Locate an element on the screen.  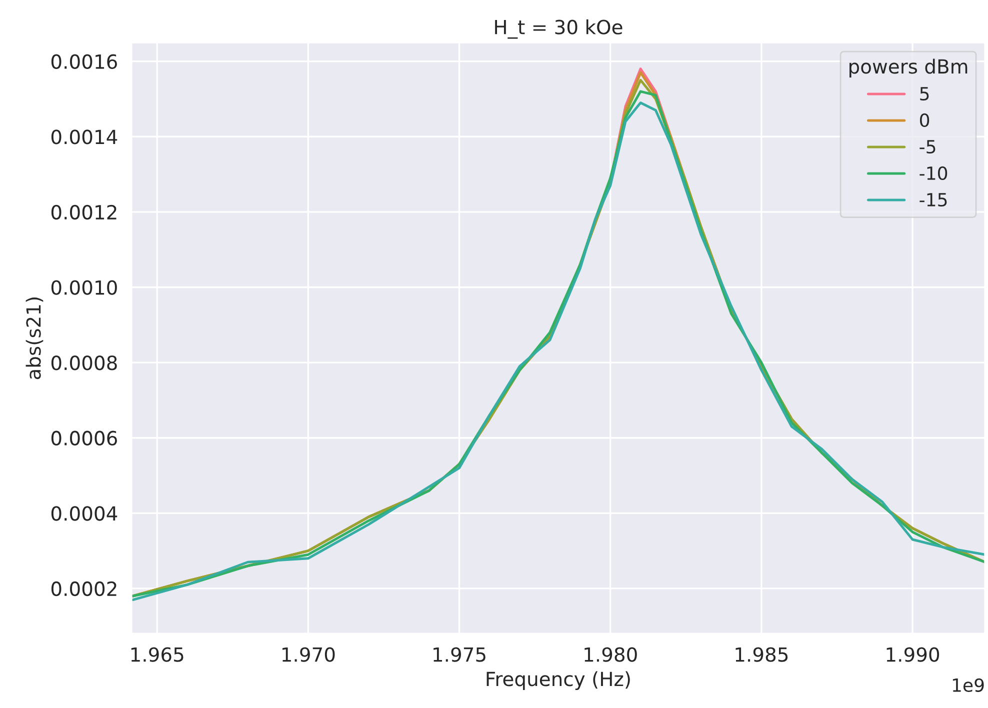
y-tick-label: 0.0002 is located at coordinates (83, 588).